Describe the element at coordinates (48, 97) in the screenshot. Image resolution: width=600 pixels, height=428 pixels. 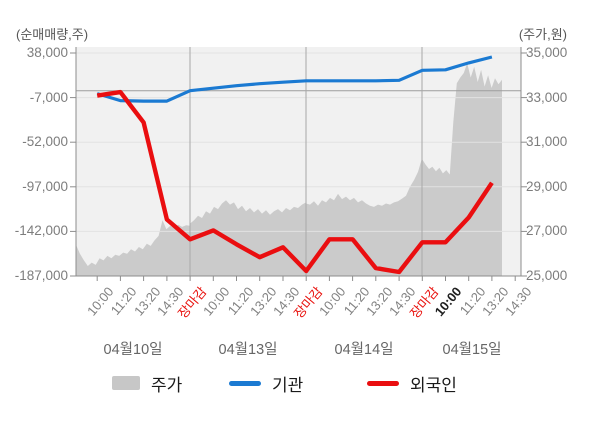
I see `left-axis-tick: -7,000` at that location.